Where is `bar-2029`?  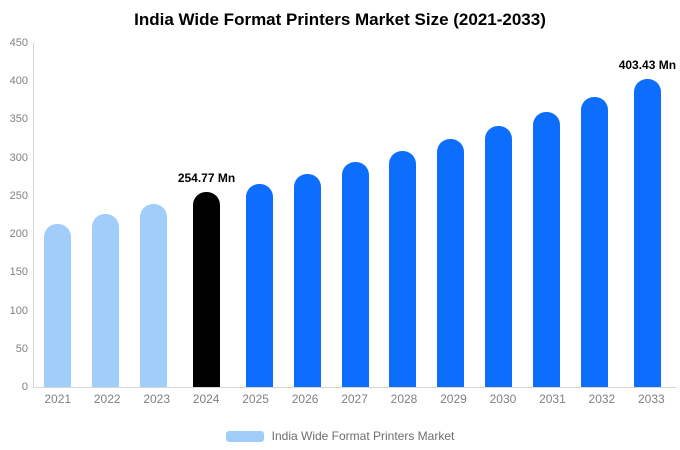
bar-2029 is located at coordinates (451, 262).